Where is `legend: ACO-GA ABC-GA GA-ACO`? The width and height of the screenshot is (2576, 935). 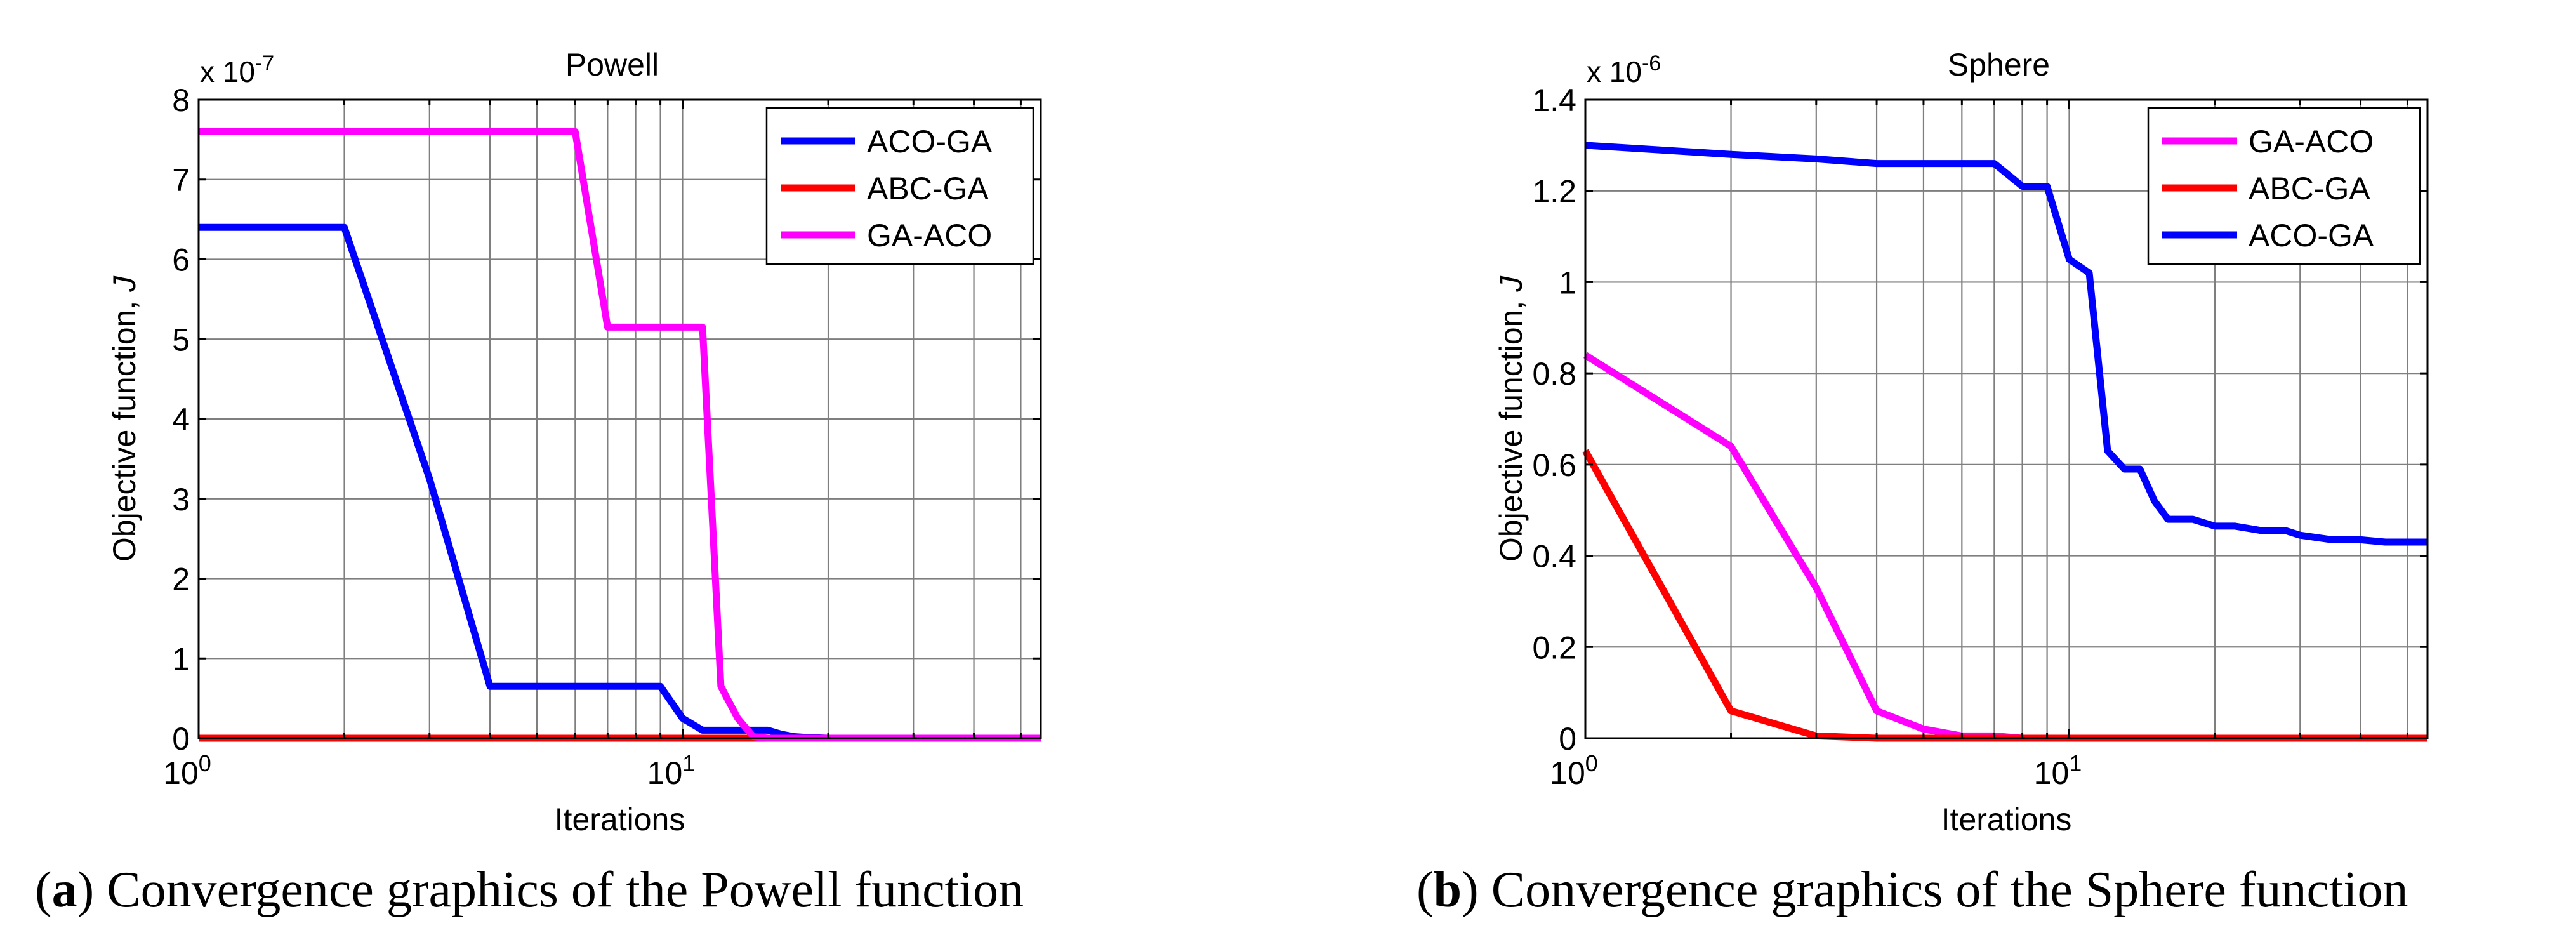 legend: ACO-GA ABC-GA GA-ACO is located at coordinates (900, 186).